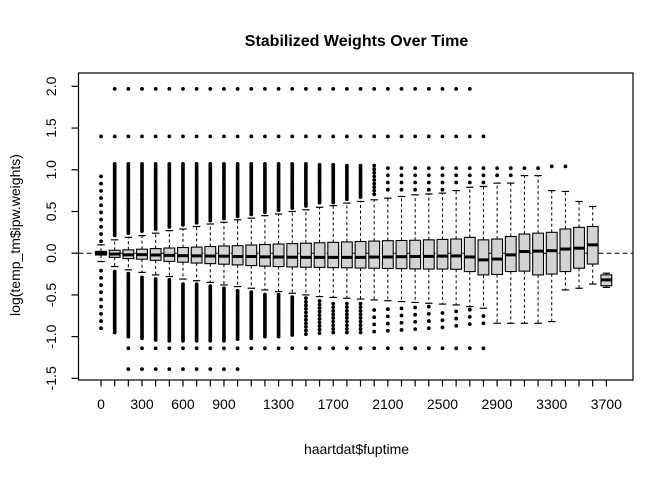 Image resolution: width=672 pixels, height=480 pixels. I want to click on y-tick-label: -0.5, so click(51, 295).